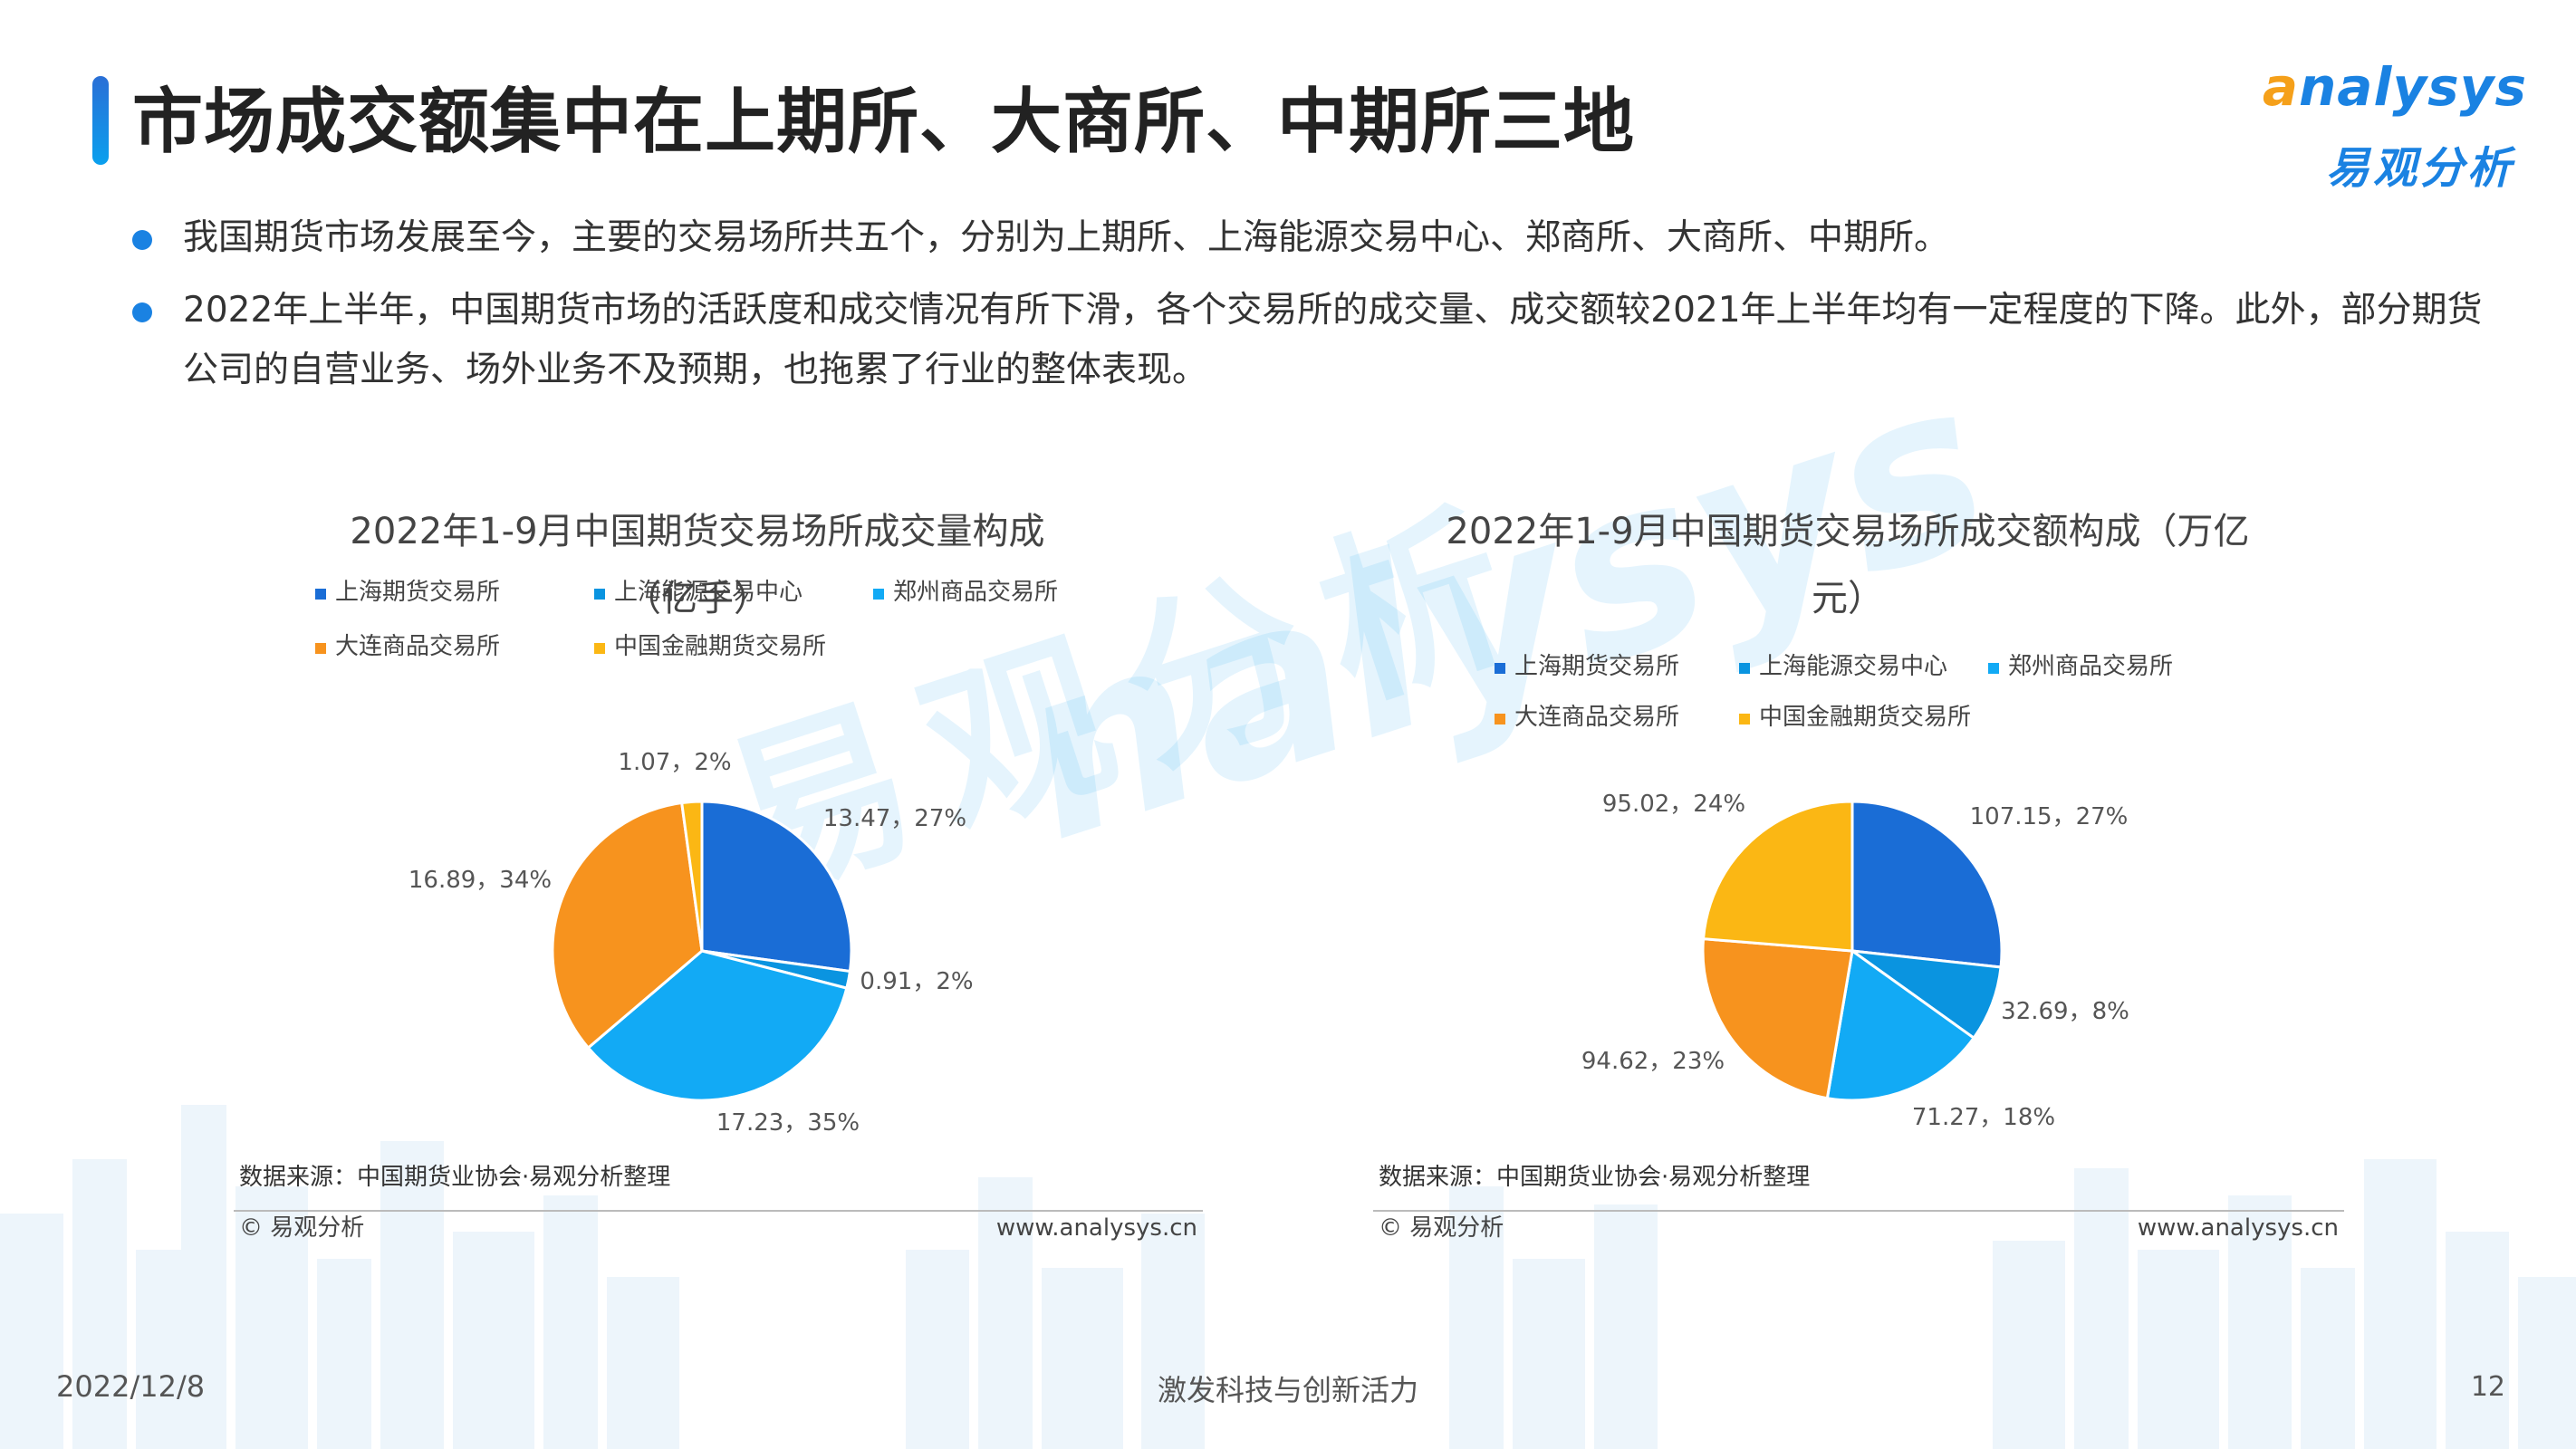  I want to click on logo-zh-text: 易观分析, so click(2419, 168).